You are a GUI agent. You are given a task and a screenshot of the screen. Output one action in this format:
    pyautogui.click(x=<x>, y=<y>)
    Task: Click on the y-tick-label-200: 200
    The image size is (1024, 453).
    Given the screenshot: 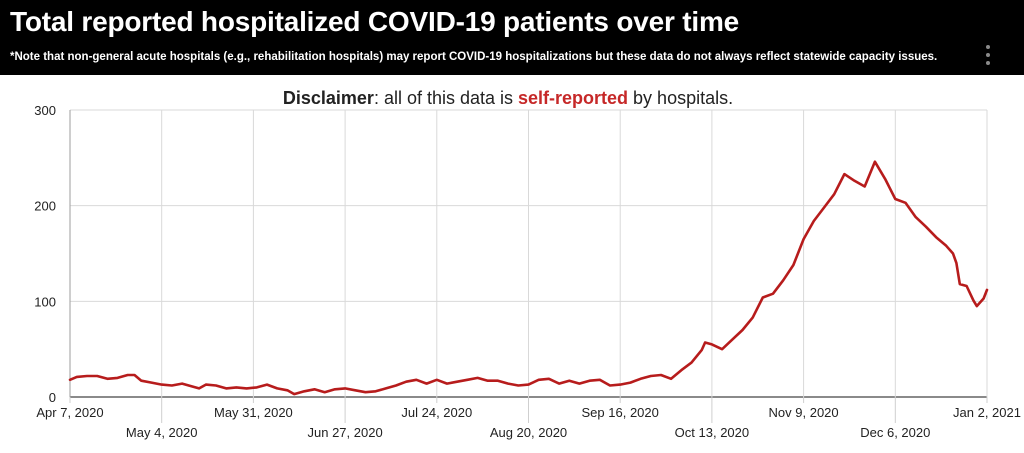 What is the action you would take?
    pyautogui.click(x=45, y=206)
    